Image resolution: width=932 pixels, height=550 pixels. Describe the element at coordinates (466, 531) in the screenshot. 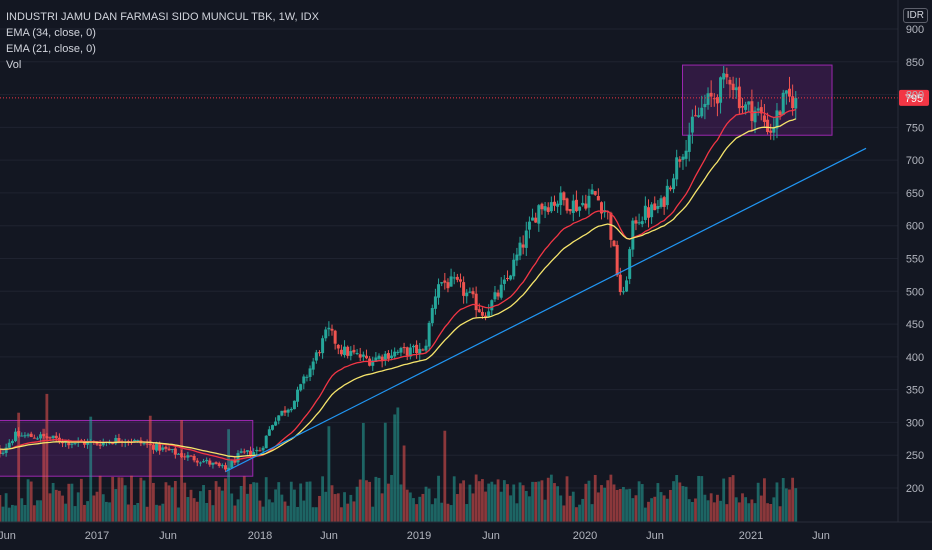

I see `x-axis: Jun 2017 Jun 2018 Jun 2019 Jun 2020 Jun 2021 Jun` at that location.